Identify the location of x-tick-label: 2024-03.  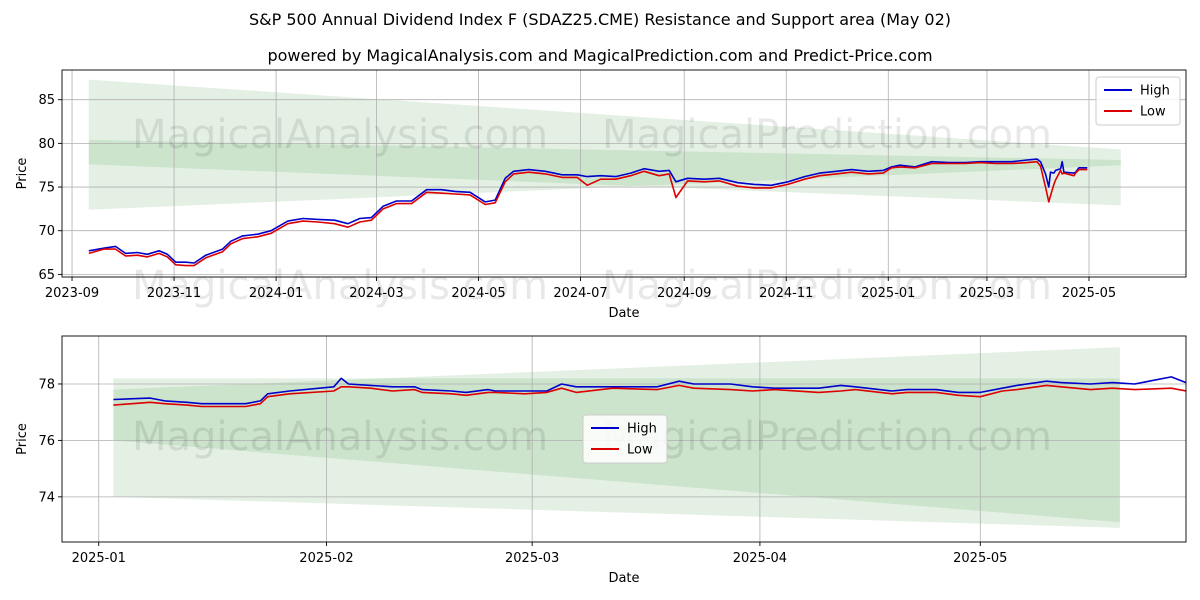
(376, 293).